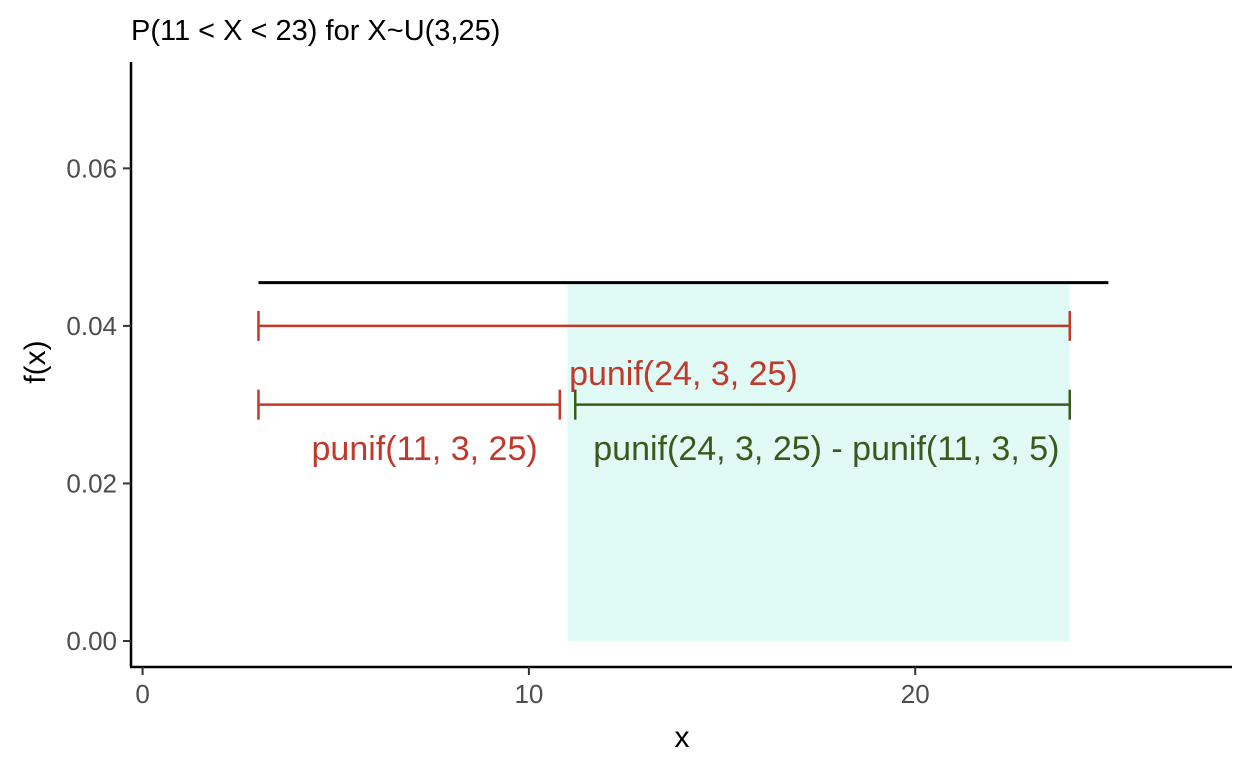 The image size is (1248, 768). Describe the element at coordinates (91, 641) in the screenshot. I see `y-tick-label: 0.00` at that location.